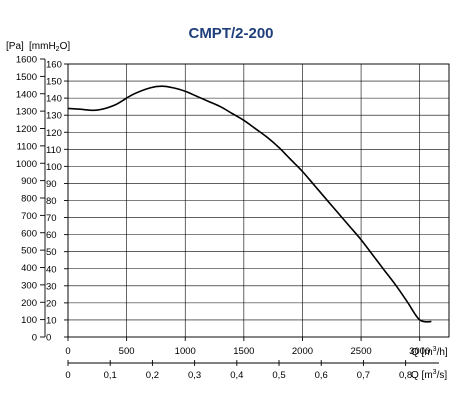  I want to click on y-inner-axis: 0 10 20 30 40 50 60 70 80 90 100 110 120 130 140 150 160, so click(57, 202).